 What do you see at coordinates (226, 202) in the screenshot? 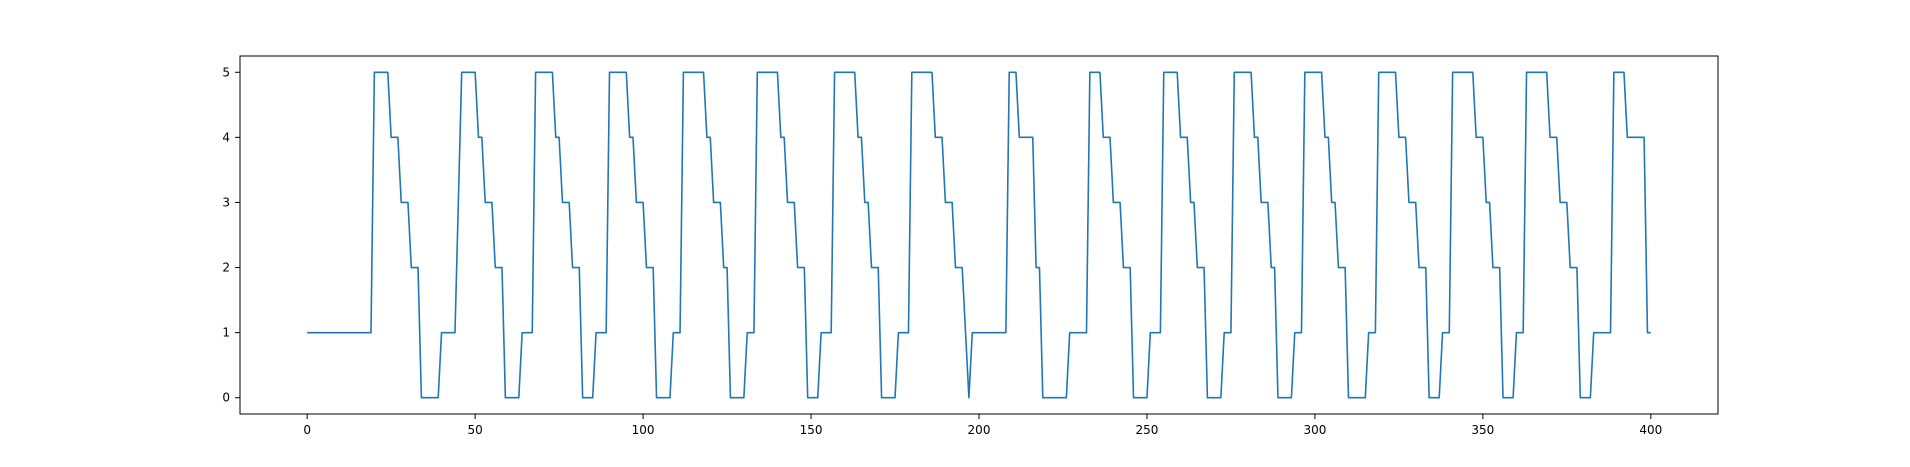
I see `y-tick-label: 3` at bounding box center [226, 202].